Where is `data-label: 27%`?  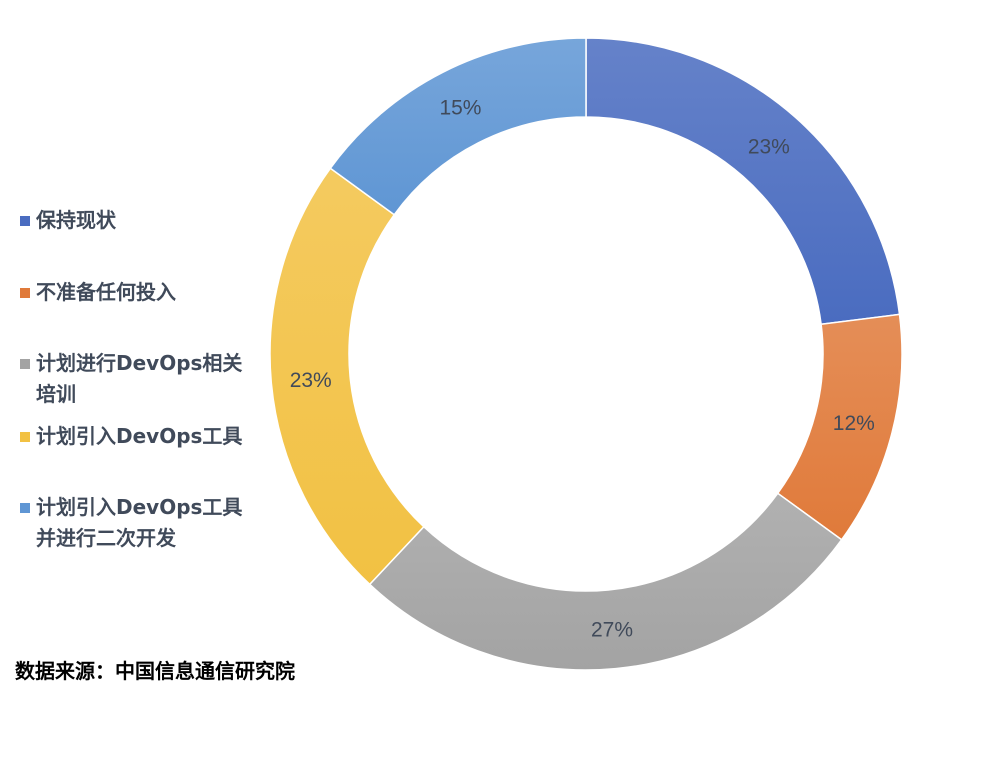
data-label: 27% is located at coordinates (612, 629).